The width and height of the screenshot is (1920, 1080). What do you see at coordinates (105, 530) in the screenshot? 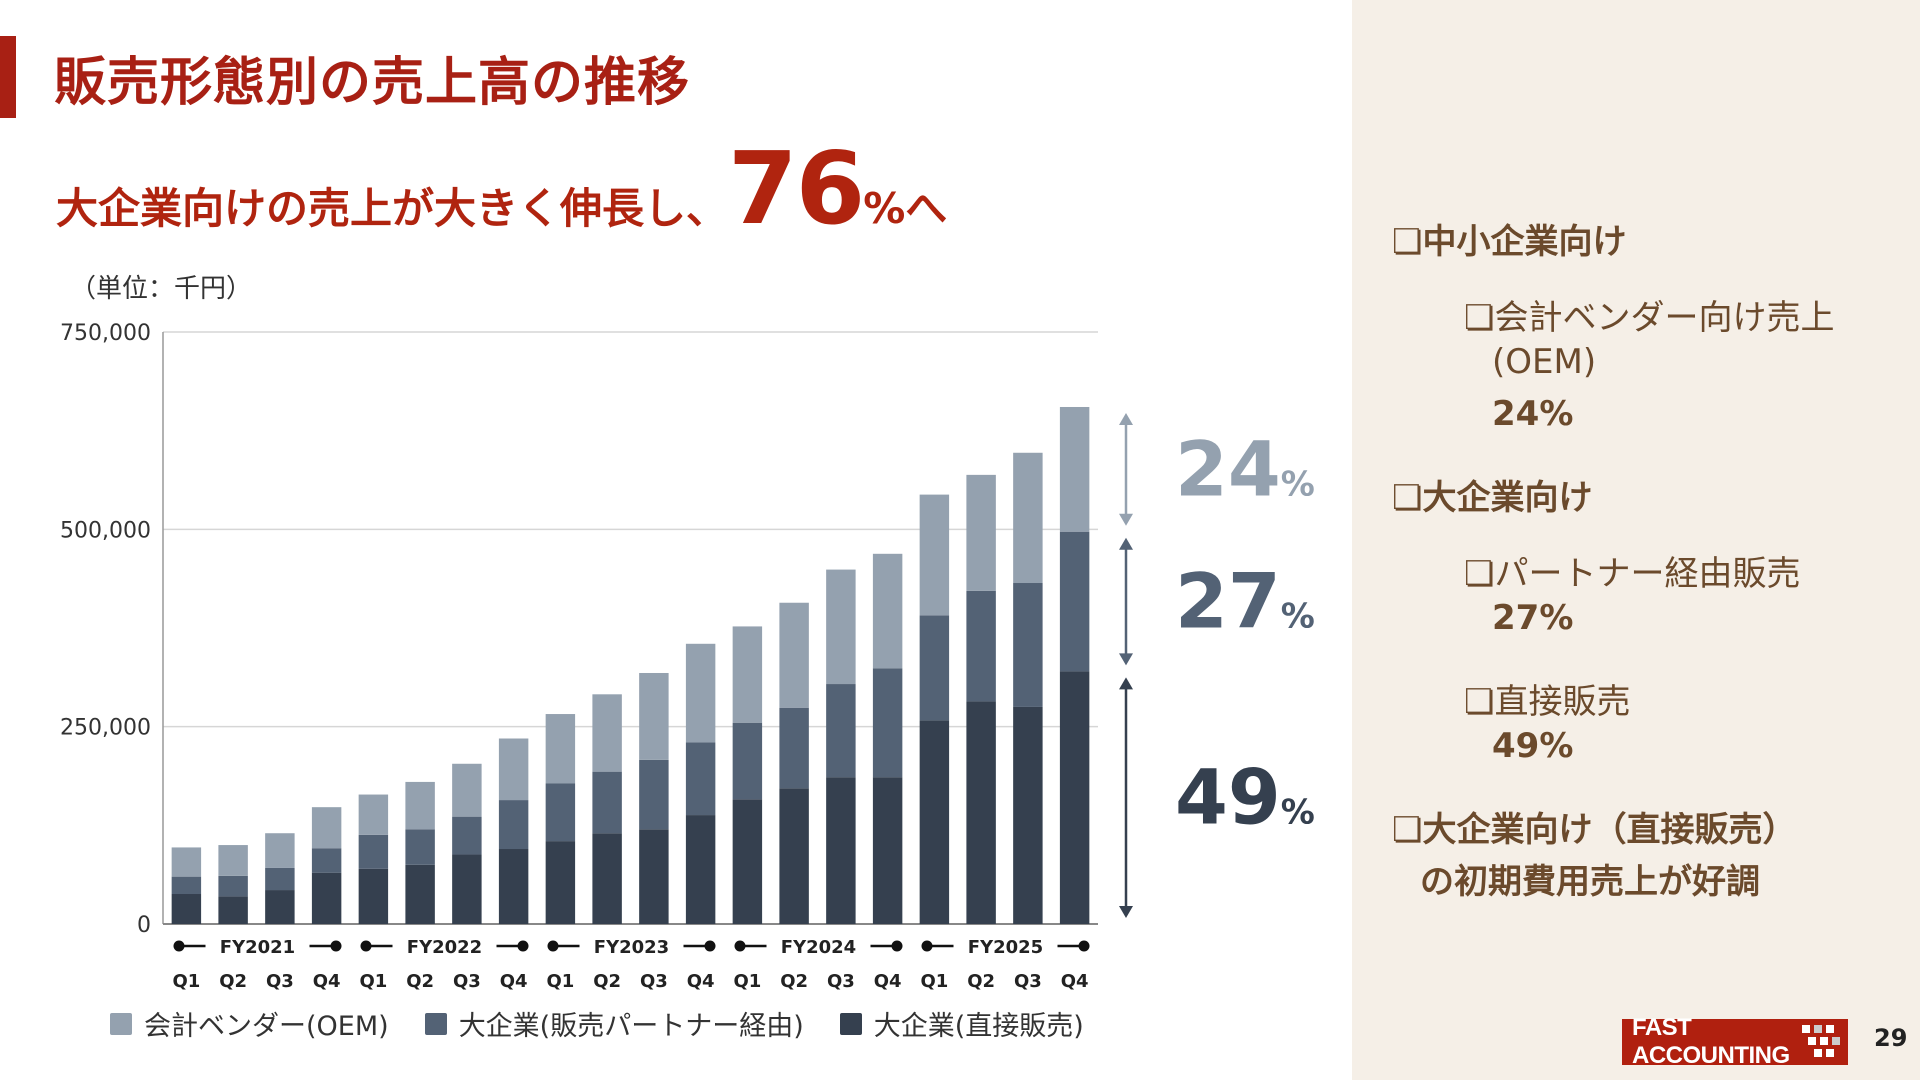
I see `y-tick-label: 500,000` at bounding box center [105, 530].